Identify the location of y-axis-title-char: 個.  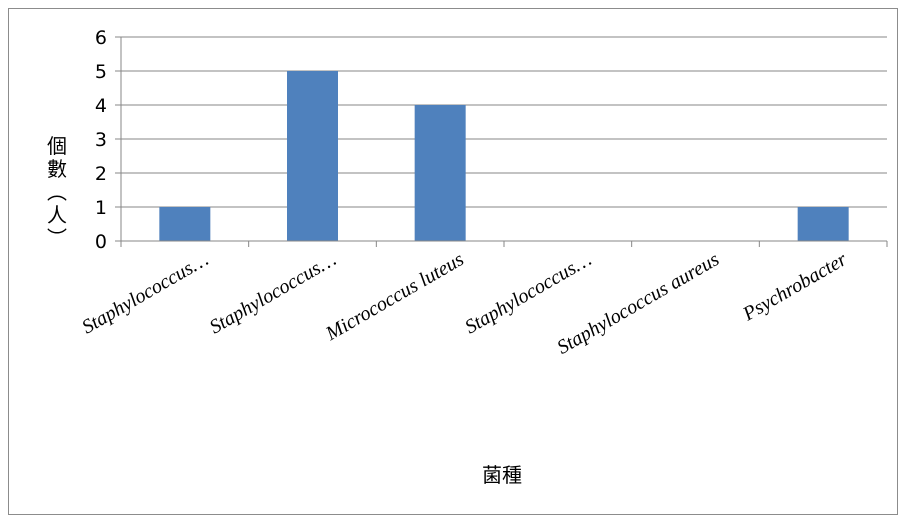
(57, 146).